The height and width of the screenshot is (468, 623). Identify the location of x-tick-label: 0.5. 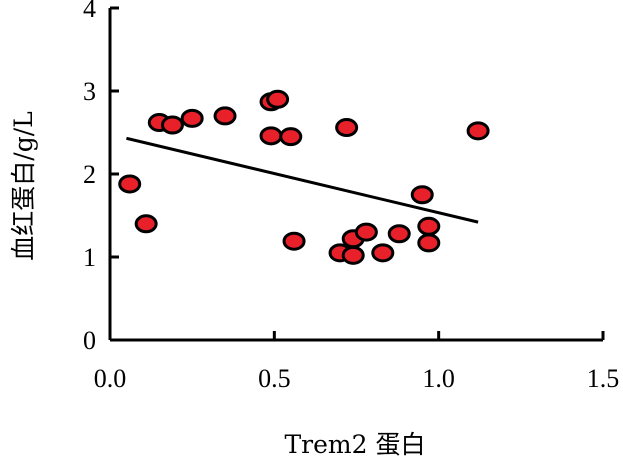
(274, 378).